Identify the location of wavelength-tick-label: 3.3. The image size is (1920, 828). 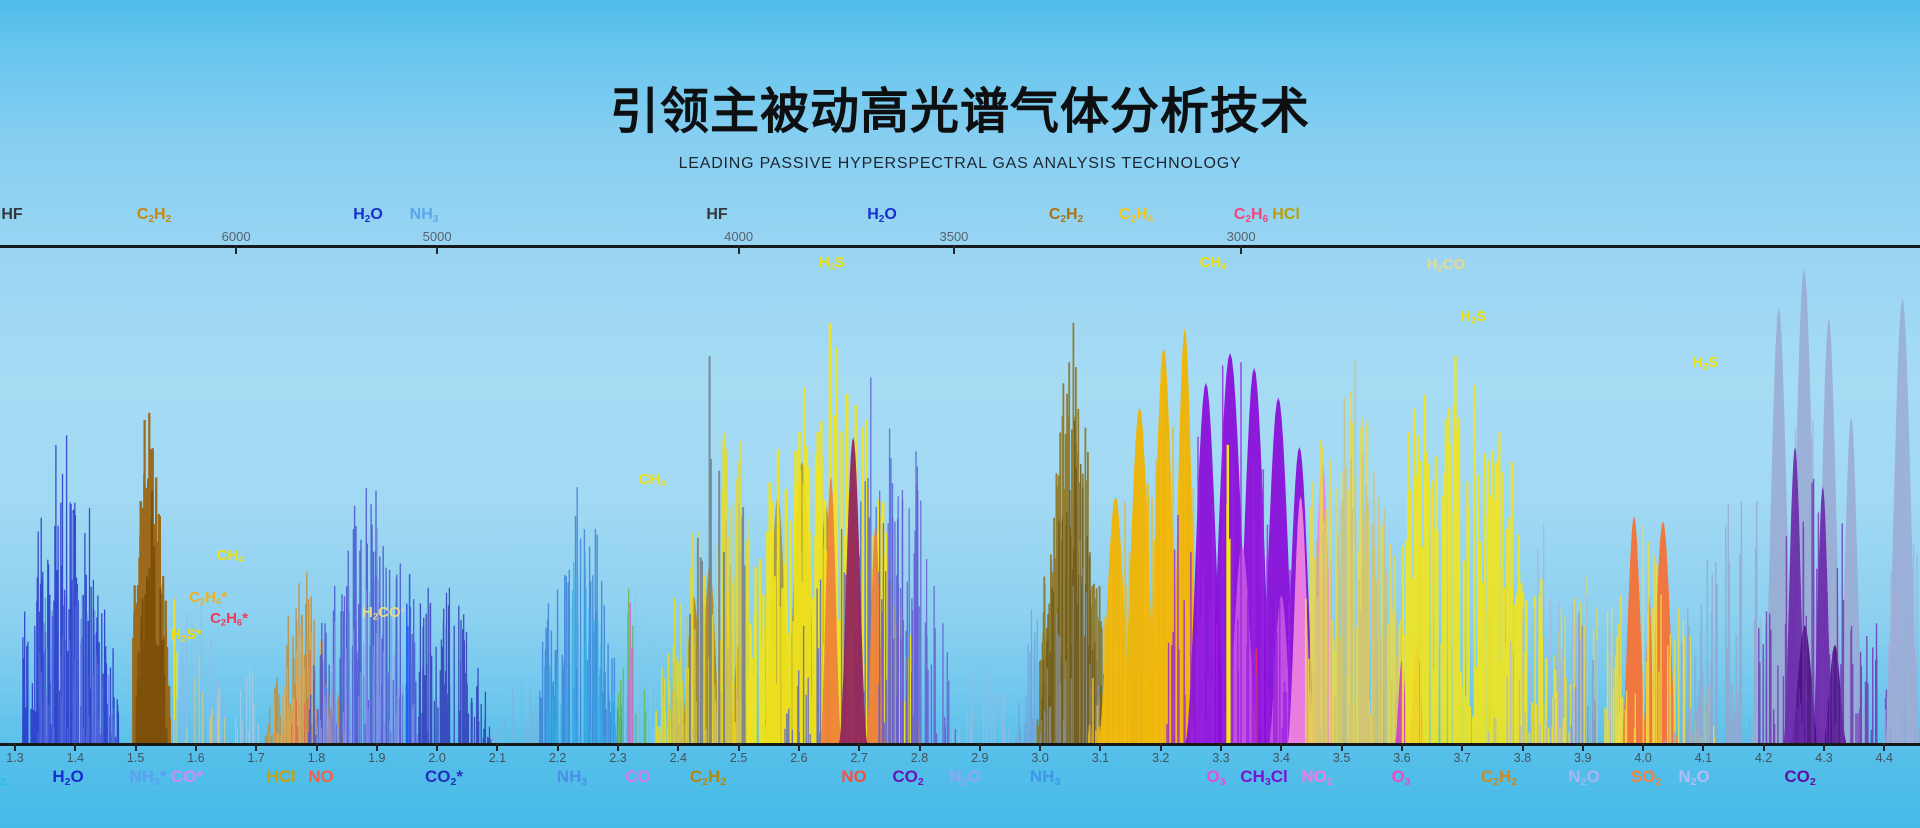
(1221, 758).